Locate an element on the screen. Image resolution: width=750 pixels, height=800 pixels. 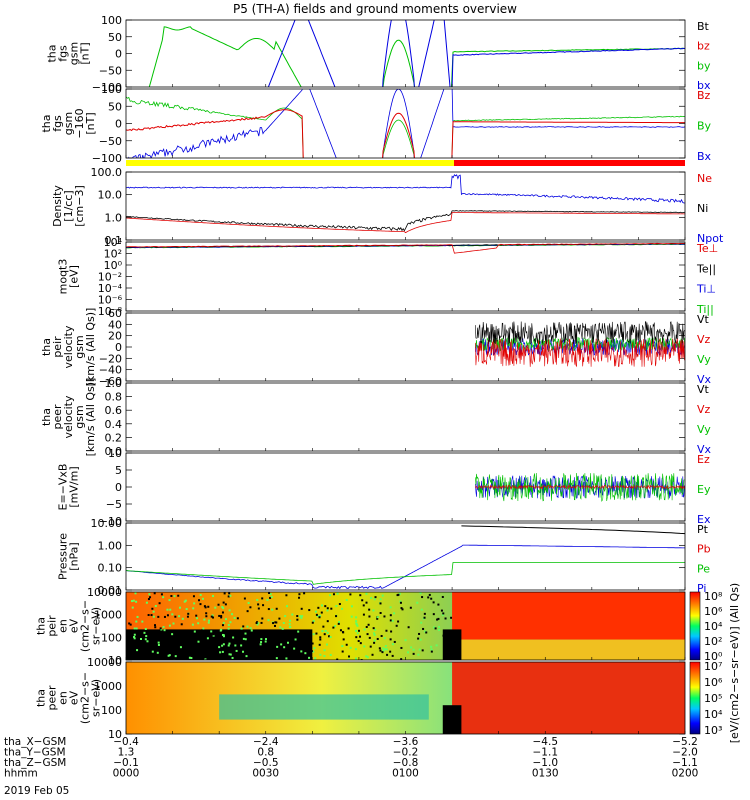
footer-row-label: hhmm is located at coordinates (21, 774).